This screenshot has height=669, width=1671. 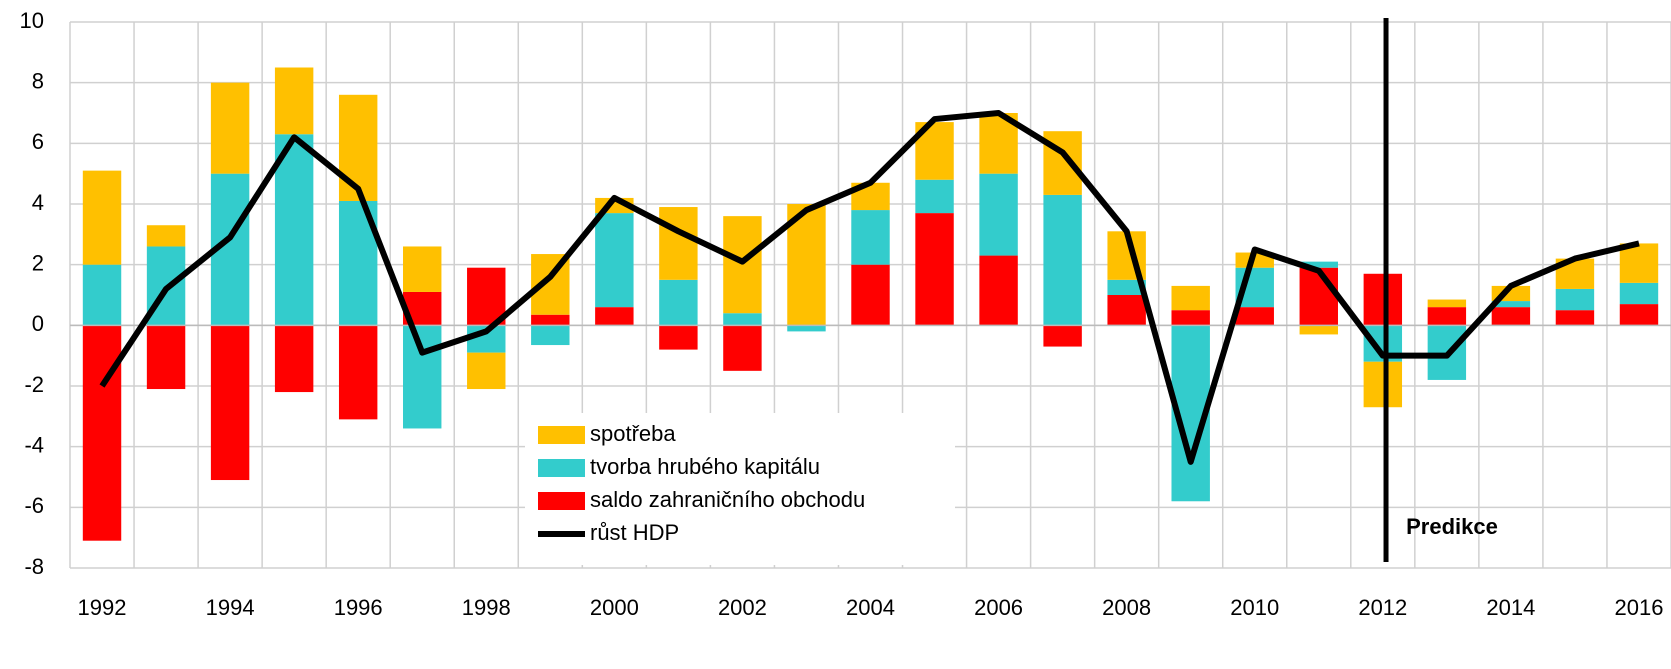 What do you see at coordinates (1639, 607) in the screenshot?
I see `x-tick-label: 2016` at bounding box center [1639, 607].